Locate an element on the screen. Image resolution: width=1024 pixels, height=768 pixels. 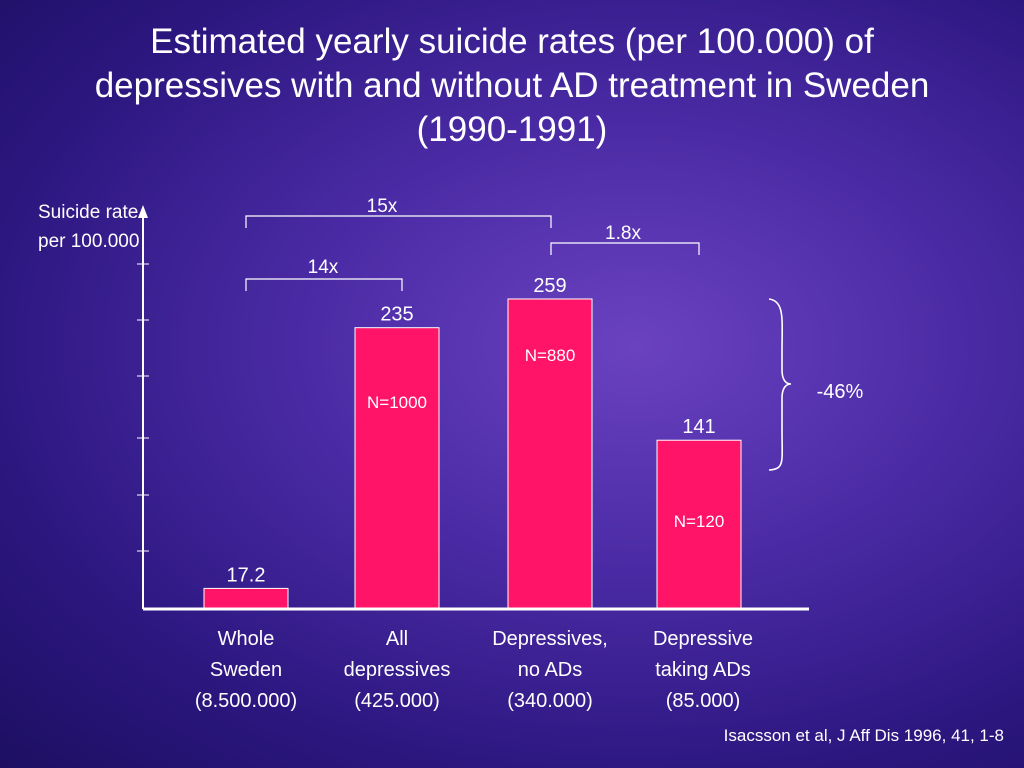
category-label: depressives is located at coordinates (397, 670).